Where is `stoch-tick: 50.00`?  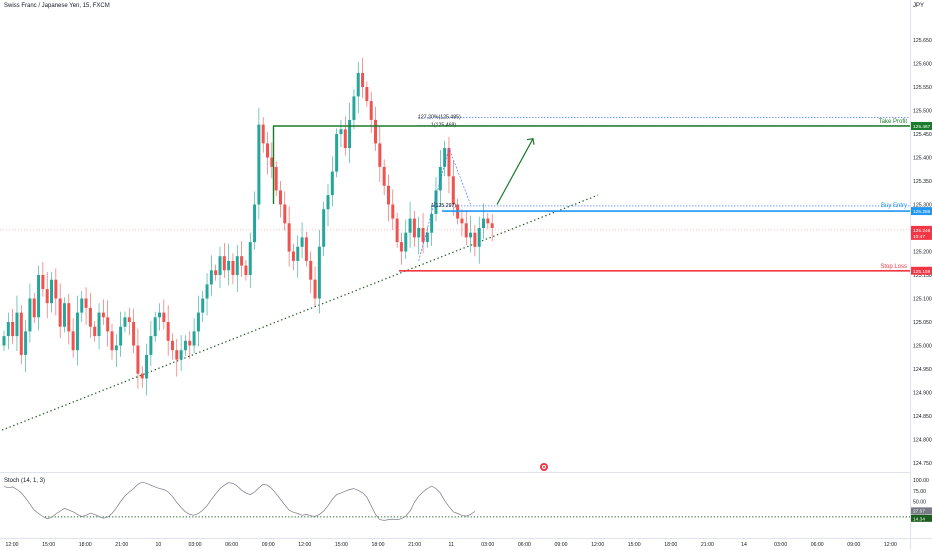 stoch-tick: 50.00 is located at coordinates (919, 503).